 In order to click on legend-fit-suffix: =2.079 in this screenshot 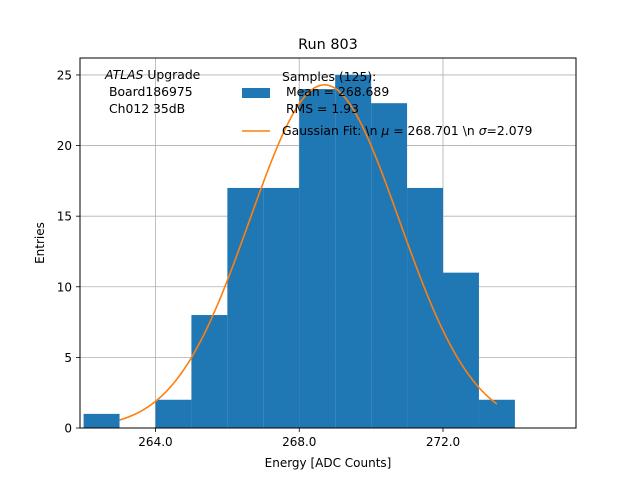, I will do `click(510, 130)`.